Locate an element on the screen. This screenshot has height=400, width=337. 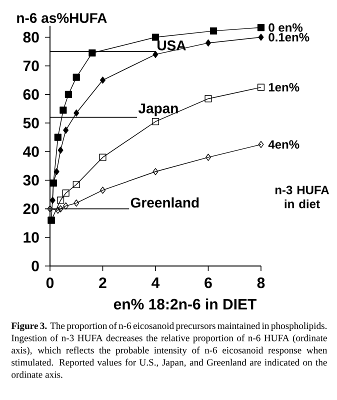
series-label: 0 en% is located at coordinates (285, 27).